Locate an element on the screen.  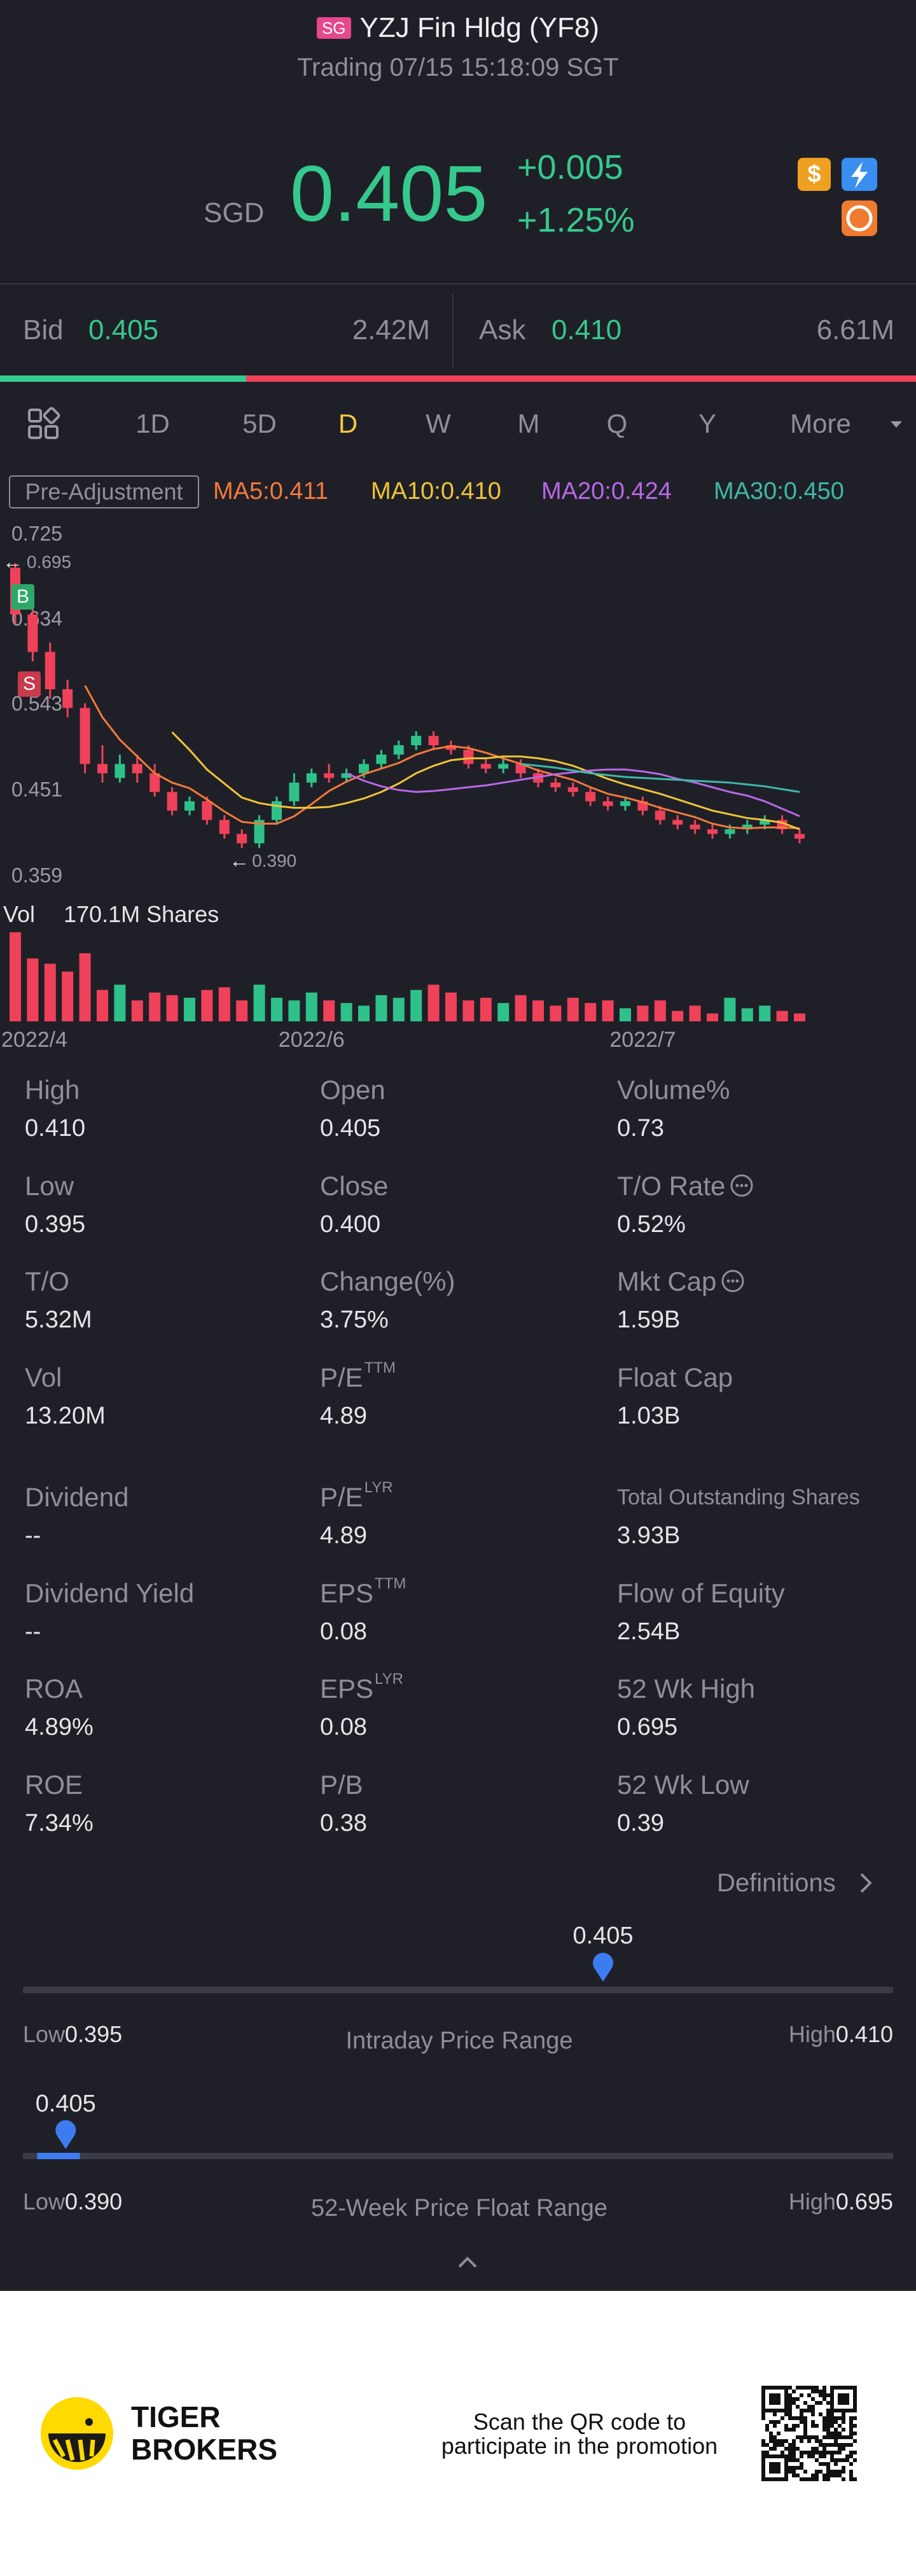
range-title: 52-Week Price Float Range is located at coordinates (459, 2208).